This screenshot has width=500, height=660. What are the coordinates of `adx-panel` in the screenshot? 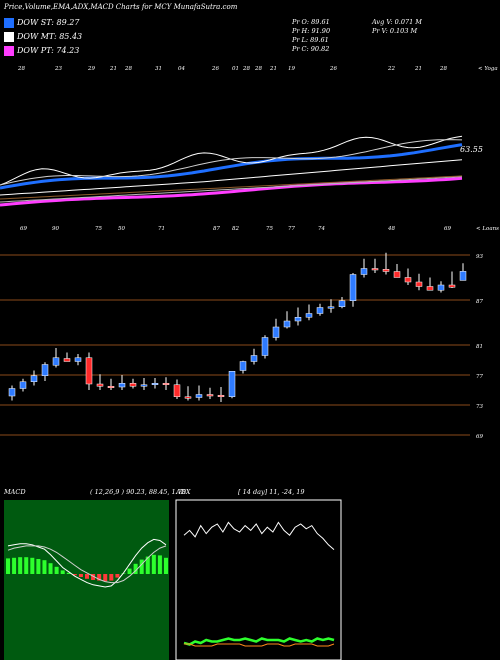 It's located at (258, 579).